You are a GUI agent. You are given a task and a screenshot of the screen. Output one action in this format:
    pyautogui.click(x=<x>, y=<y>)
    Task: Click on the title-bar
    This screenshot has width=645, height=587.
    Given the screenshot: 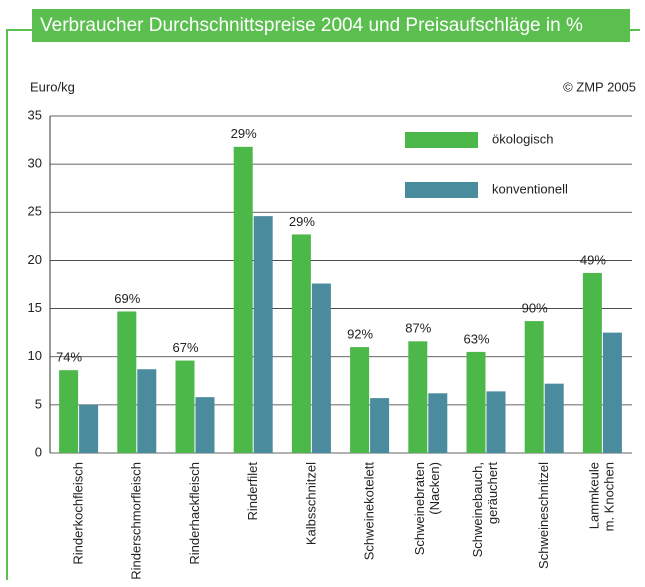 What is the action you would take?
    pyautogui.click(x=331, y=25)
    